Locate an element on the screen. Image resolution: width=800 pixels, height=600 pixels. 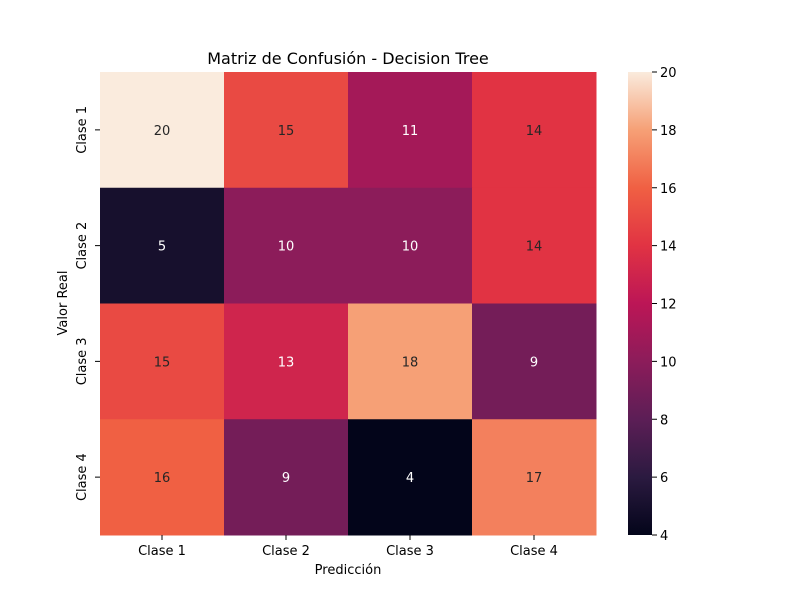
heatmap-cell-label: 16 is located at coordinates (162, 478).